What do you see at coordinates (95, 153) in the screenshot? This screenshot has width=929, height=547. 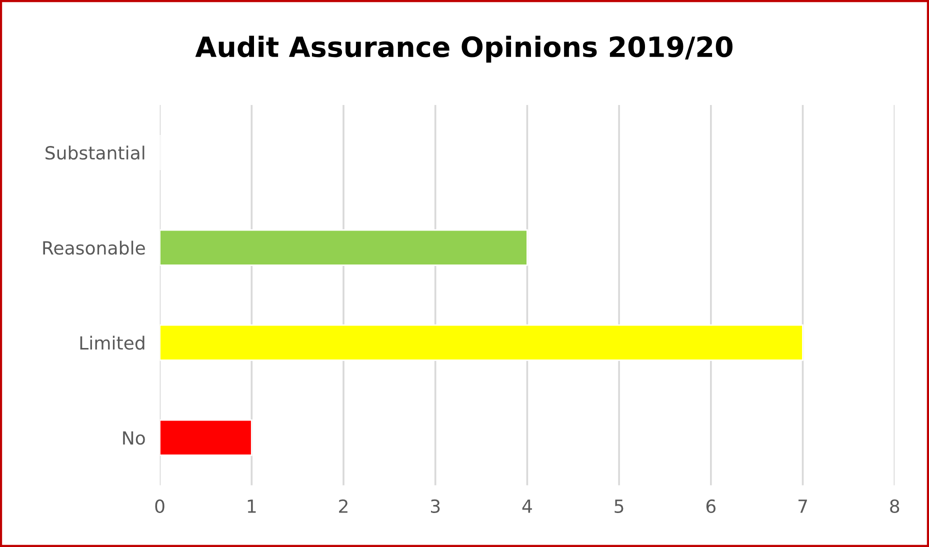 I see `y-tick-label: Substantial` at bounding box center [95, 153].